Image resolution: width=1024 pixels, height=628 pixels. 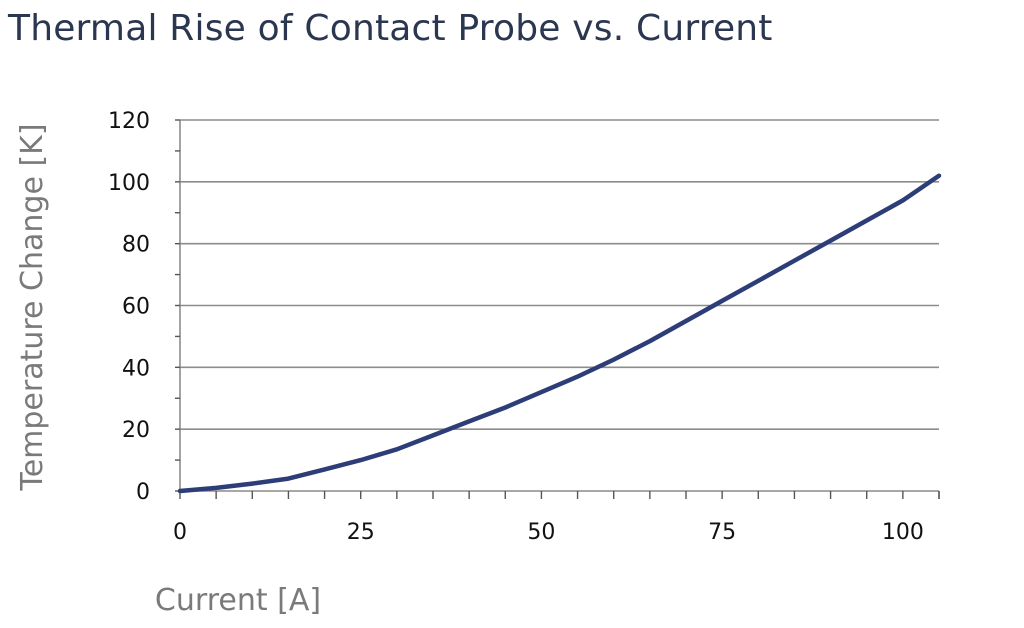 What do you see at coordinates (361, 532) in the screenshot?
I see `x-tick-label: 25` at bounding box center [361, 532].